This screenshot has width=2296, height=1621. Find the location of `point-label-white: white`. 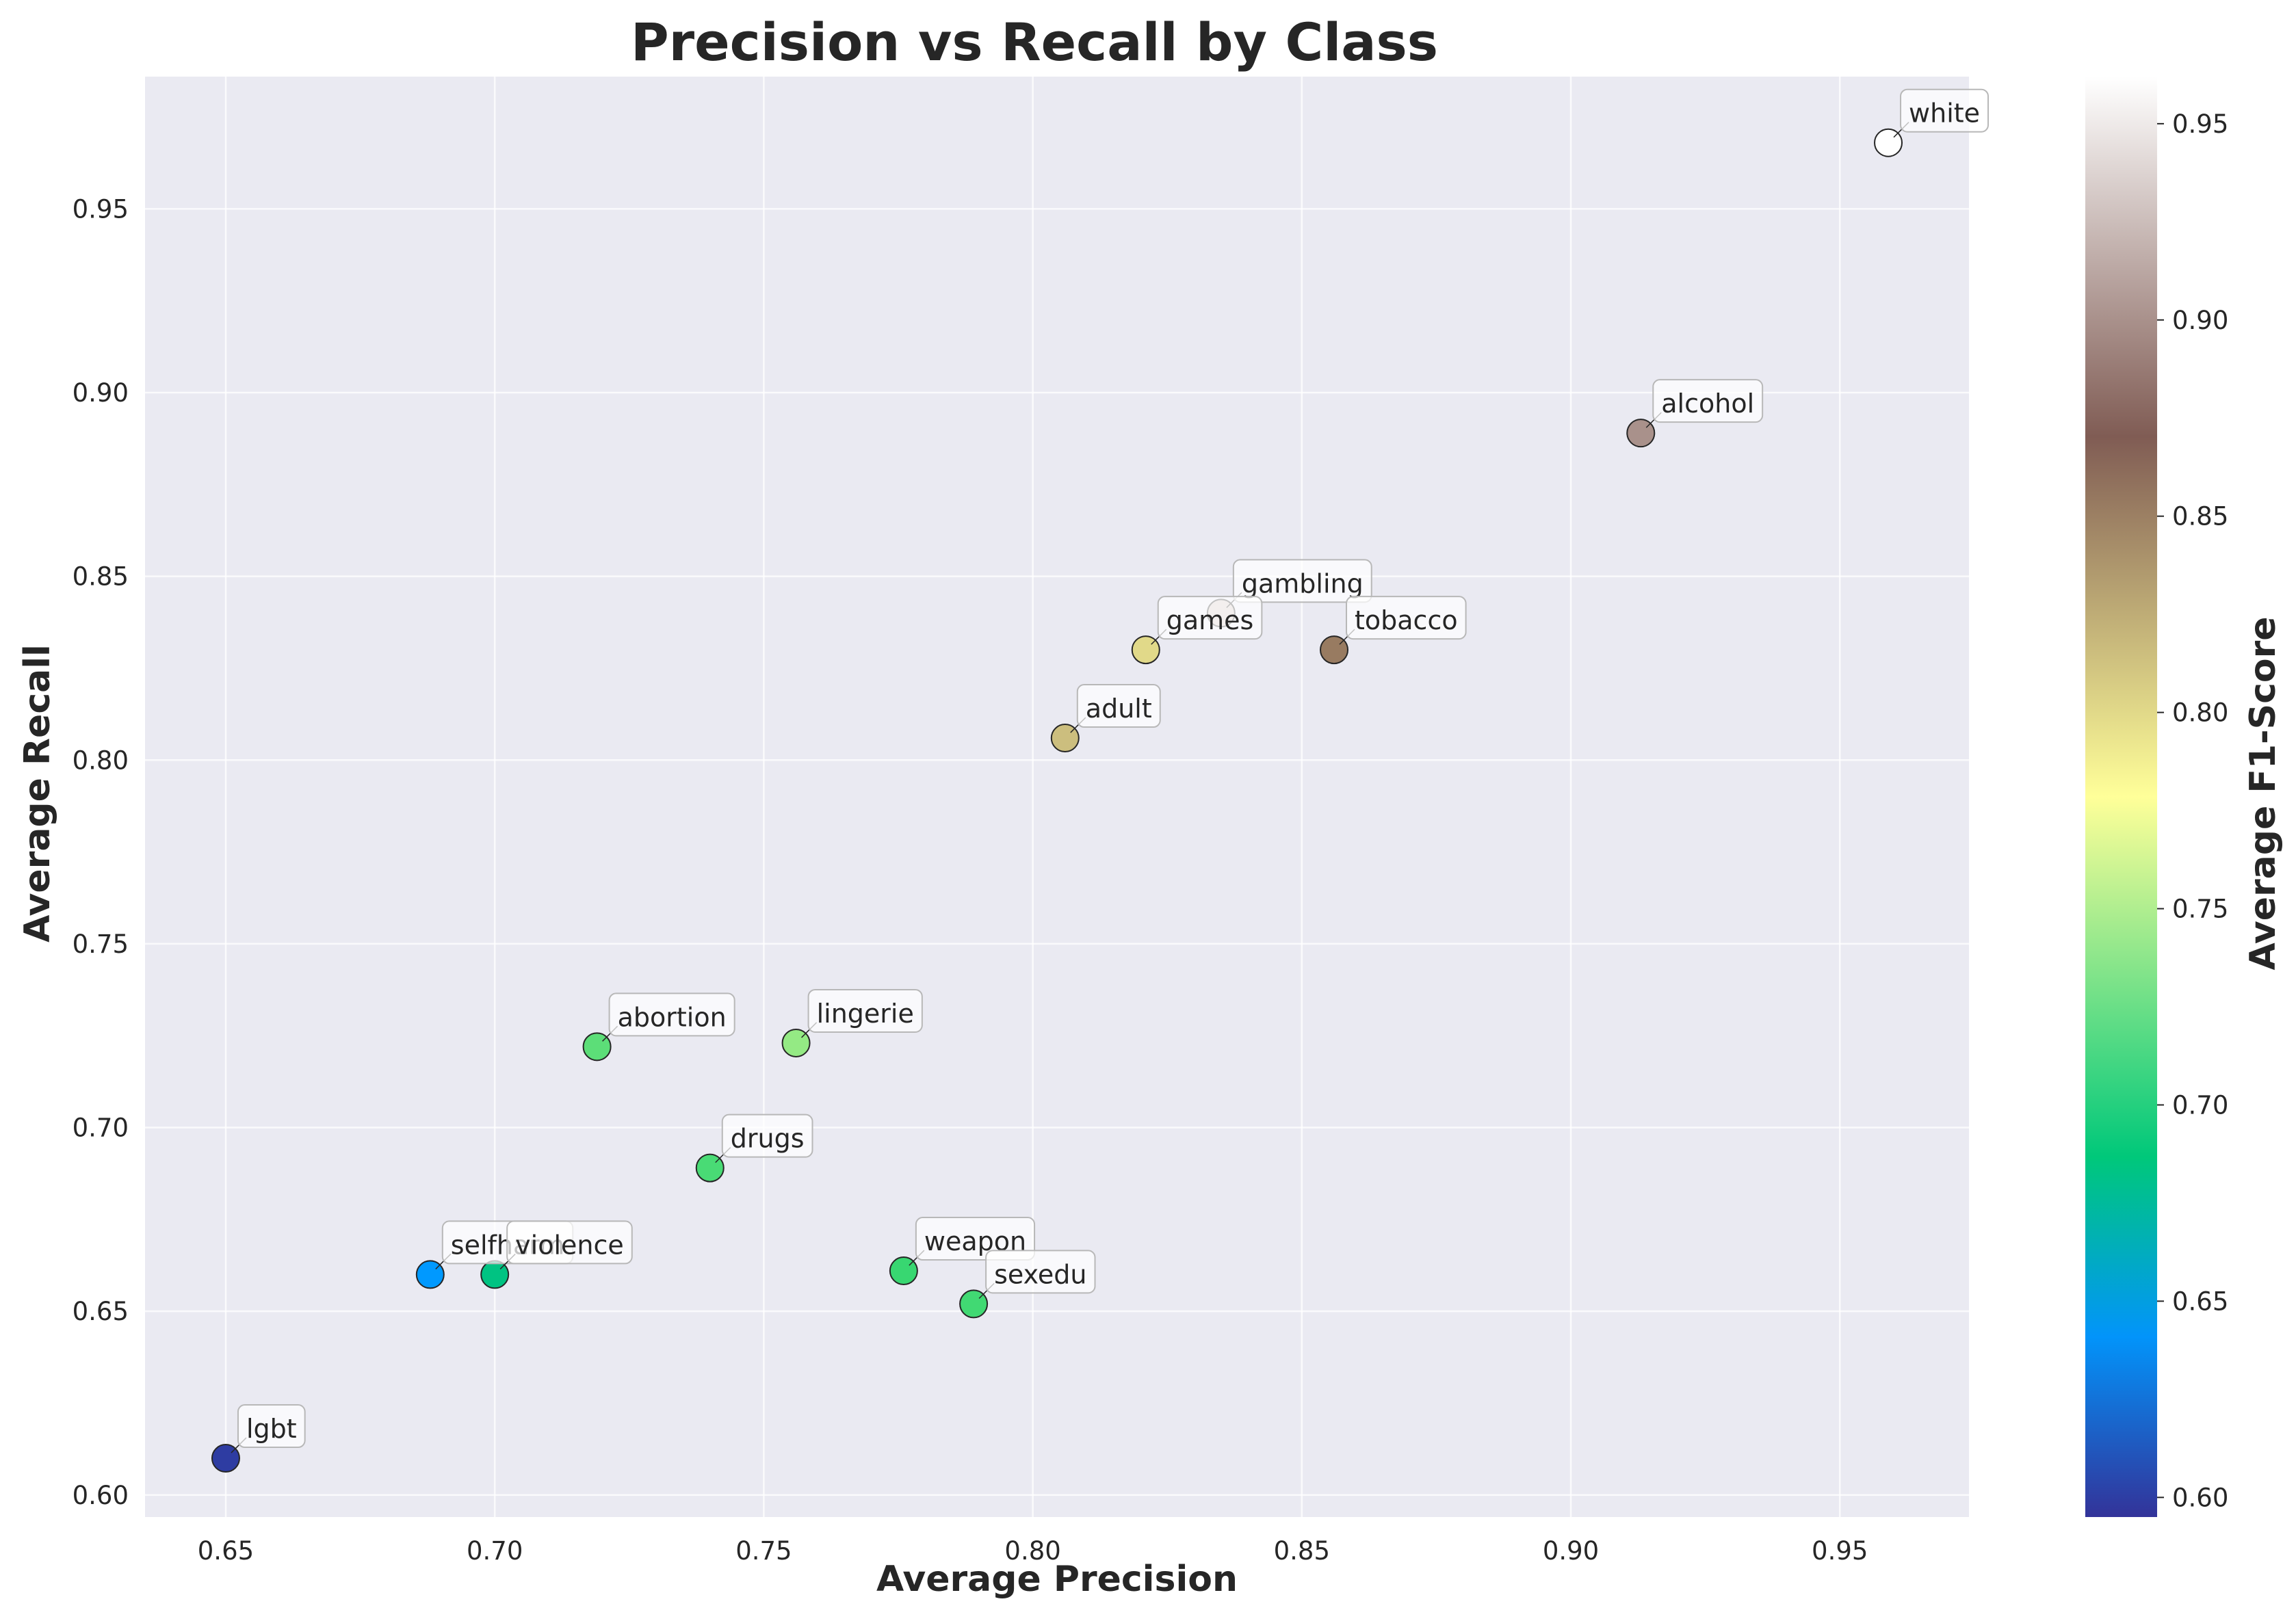

point-label-white: white is located at coordinates (1941, 113).